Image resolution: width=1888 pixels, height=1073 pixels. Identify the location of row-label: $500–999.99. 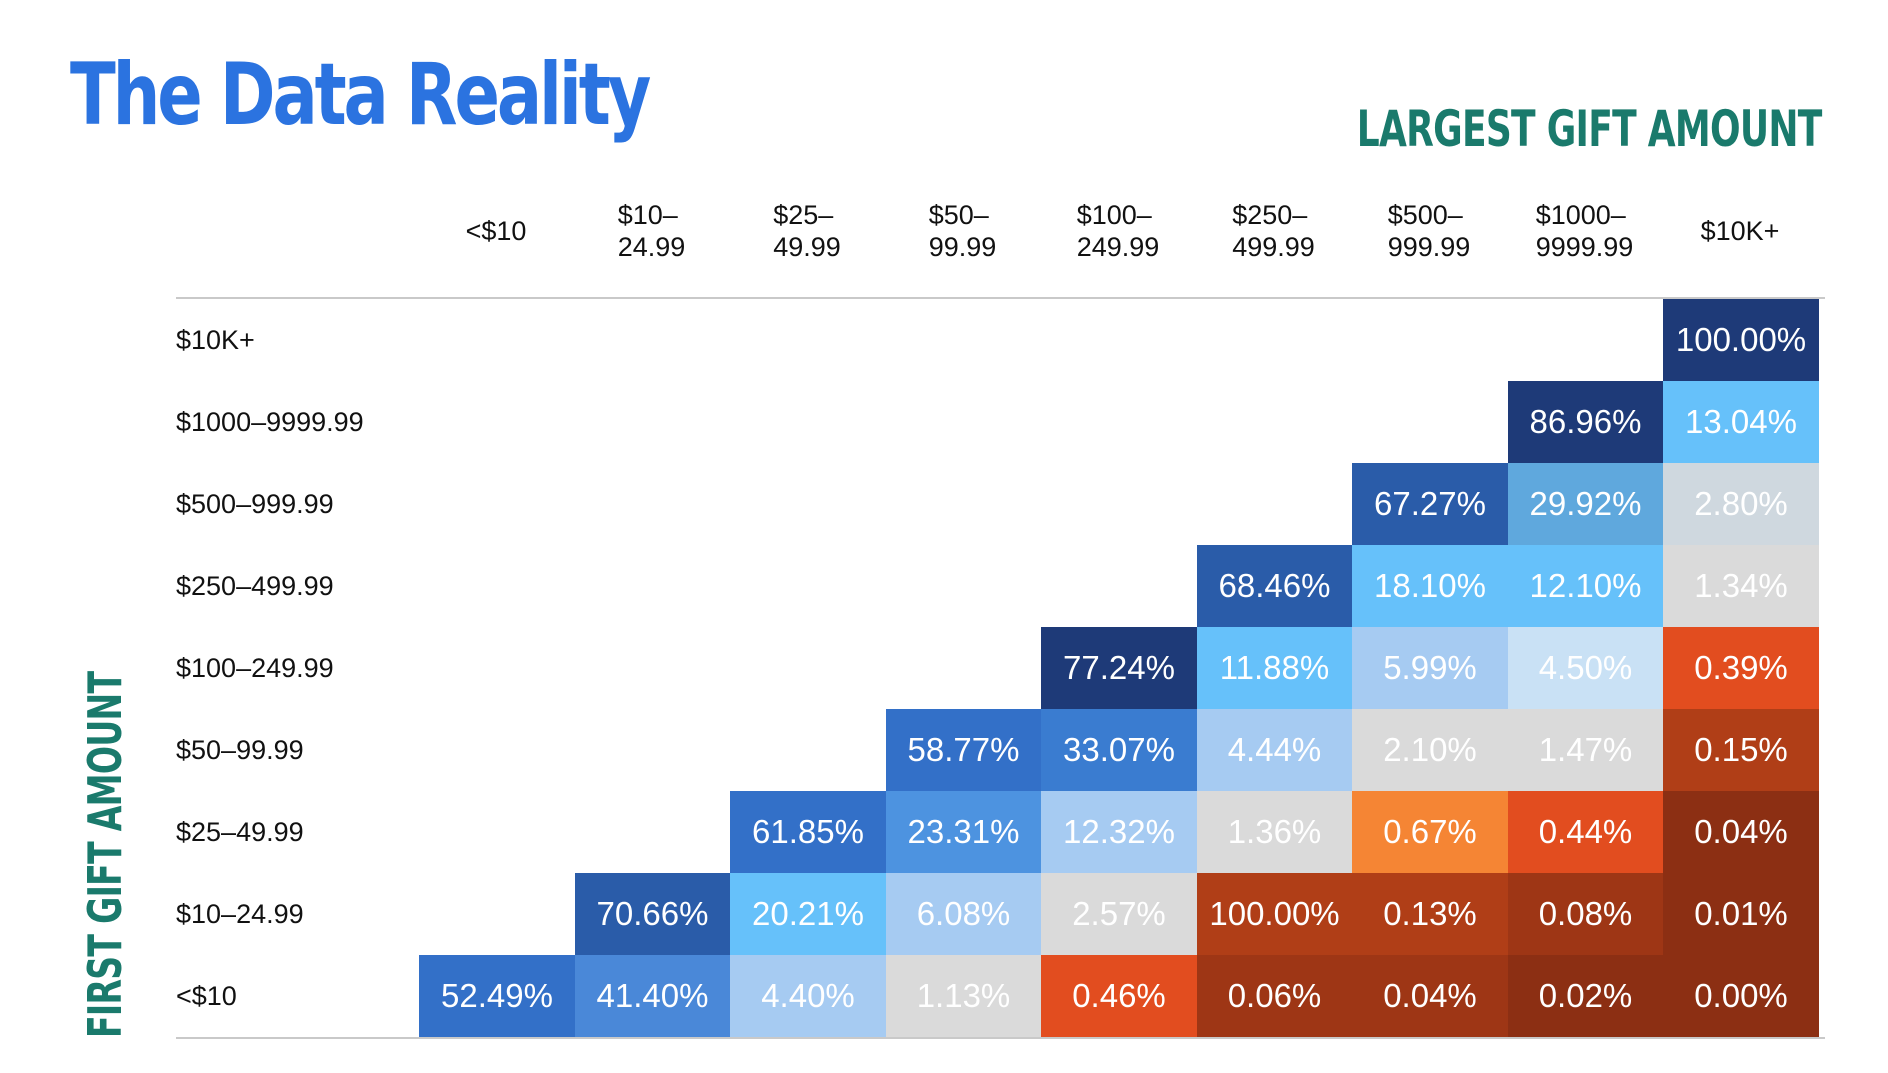
(255, 503).